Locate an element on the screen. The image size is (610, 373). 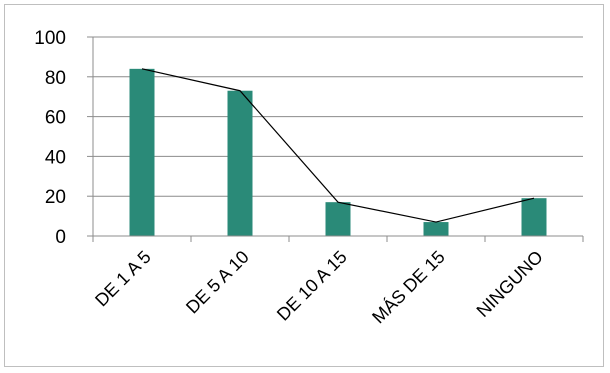
x-tick-label: DE 10 A 15 is located at coordinates (312, 286).